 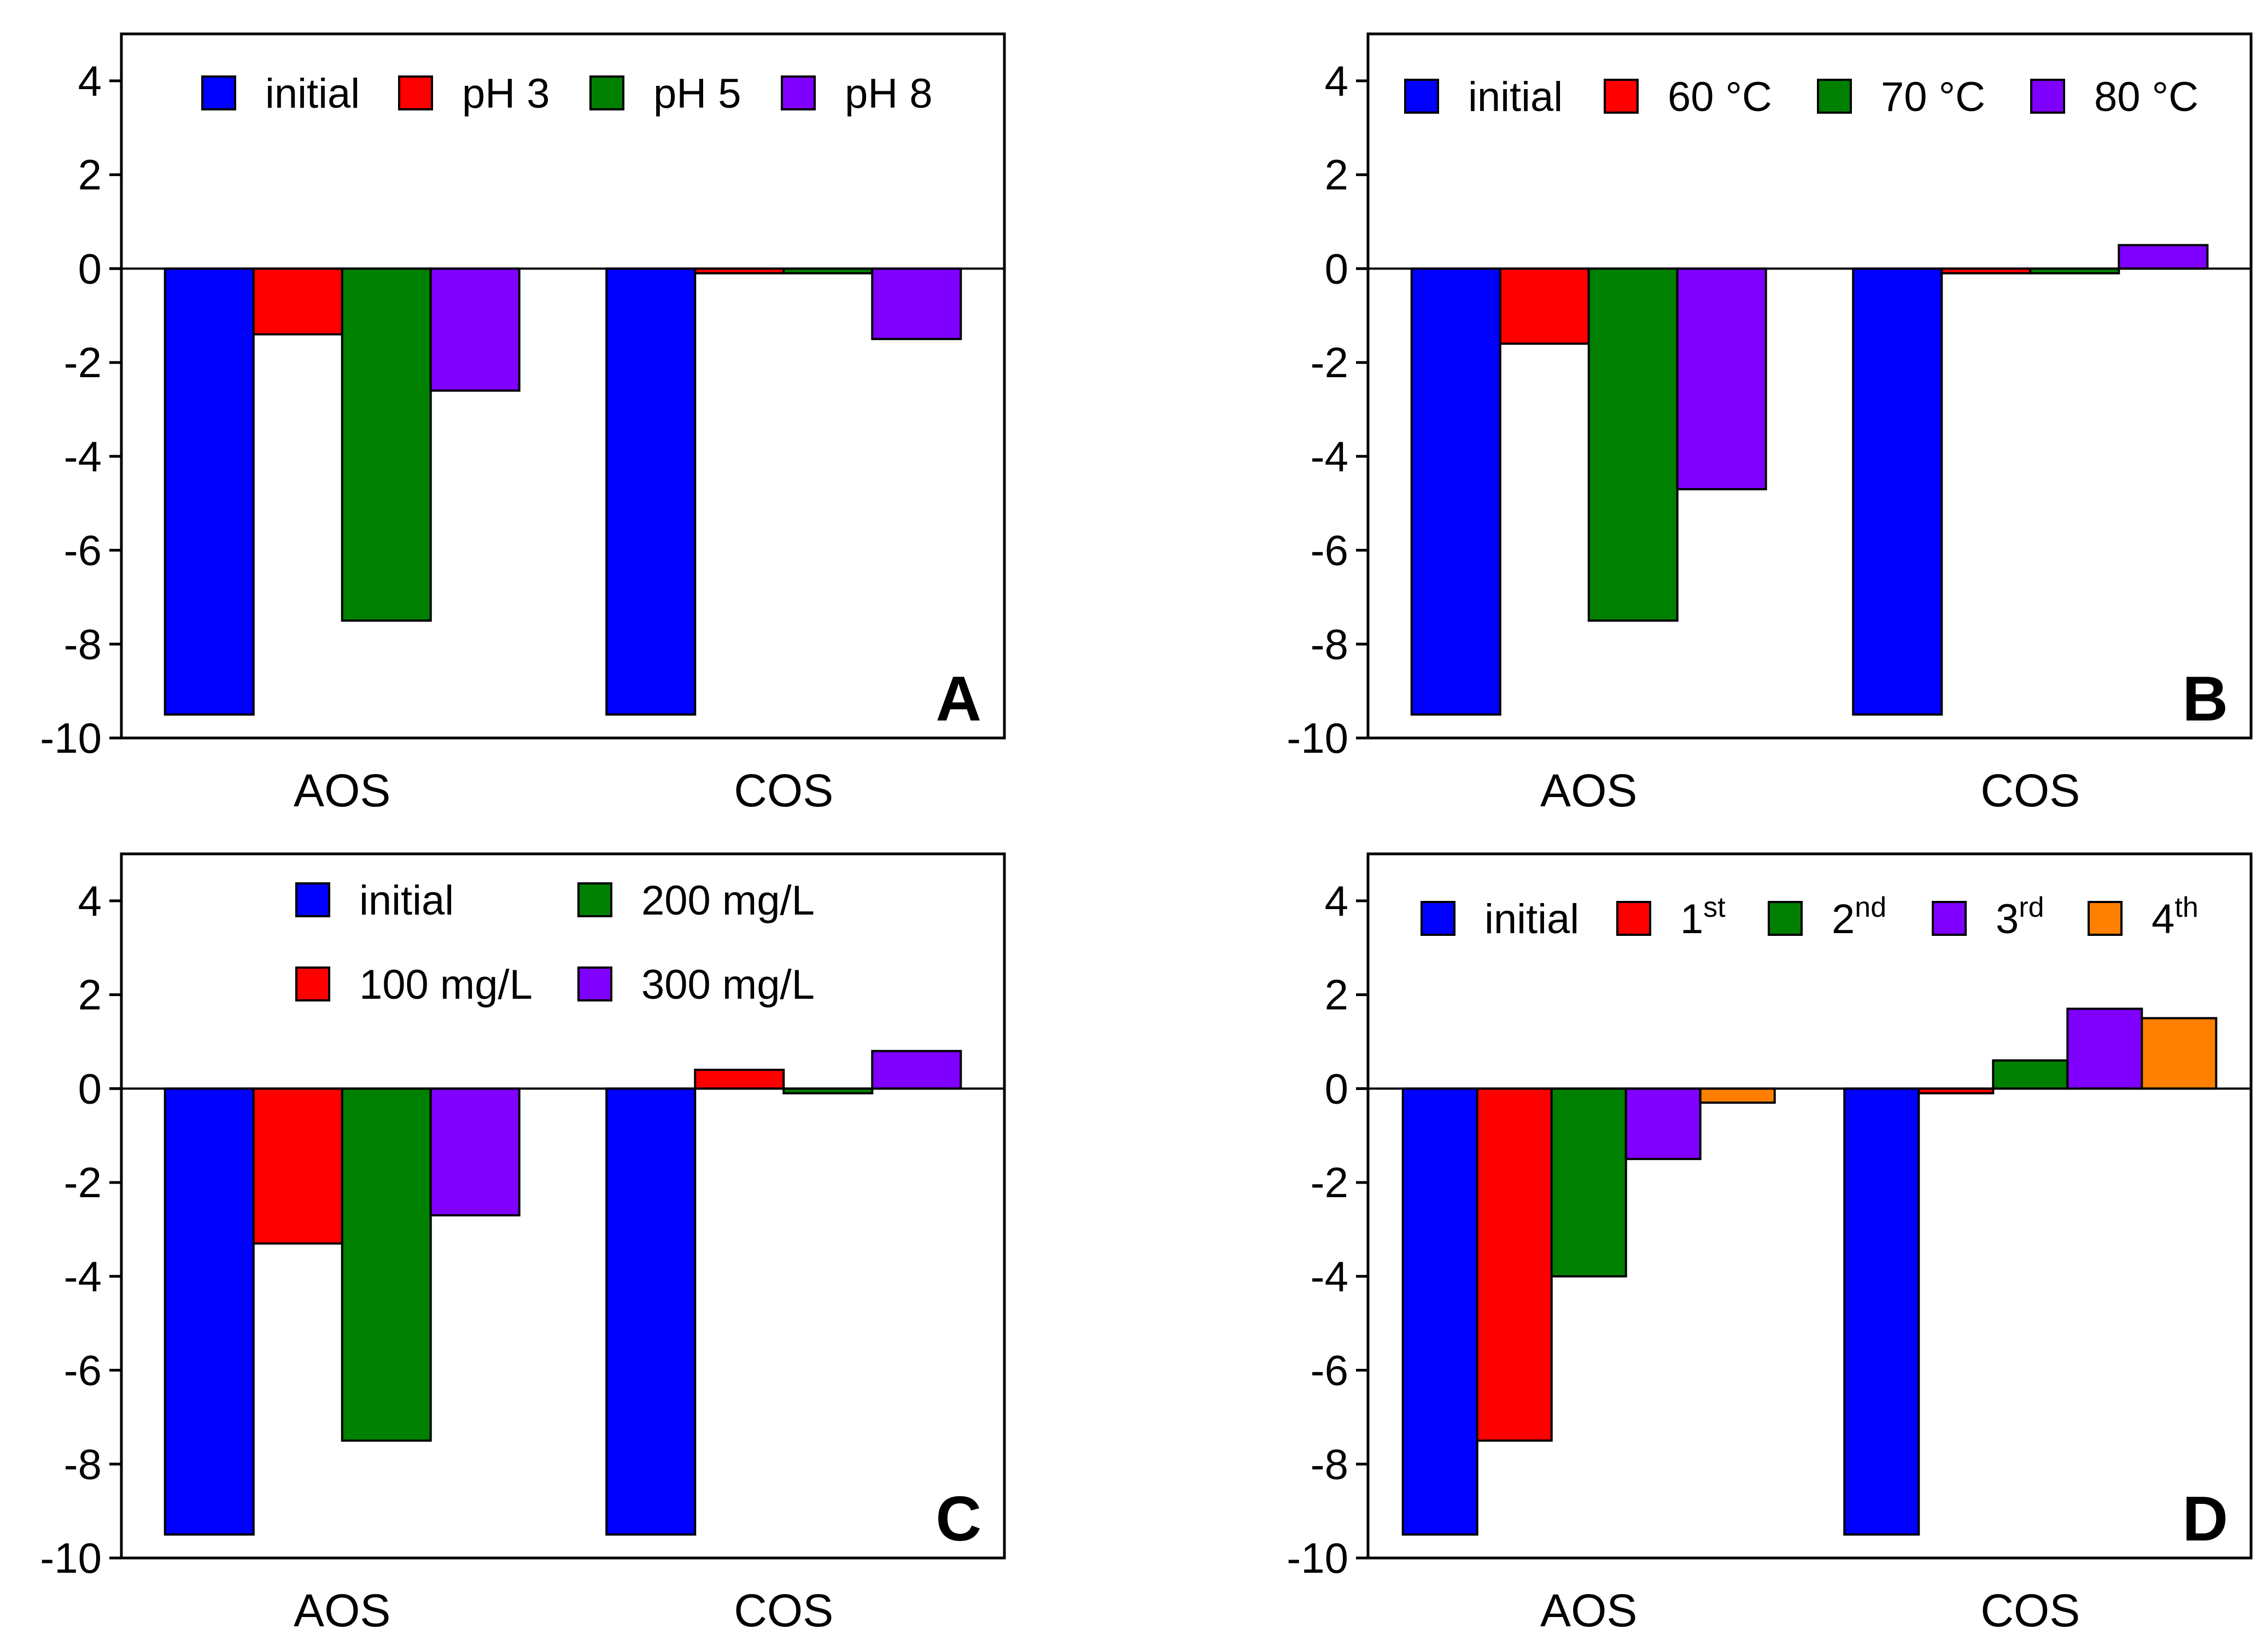 What do you see at coordinates (958, 699) in the screenshot?
I see `panel-letter: A` at bounding box center [958, 699].